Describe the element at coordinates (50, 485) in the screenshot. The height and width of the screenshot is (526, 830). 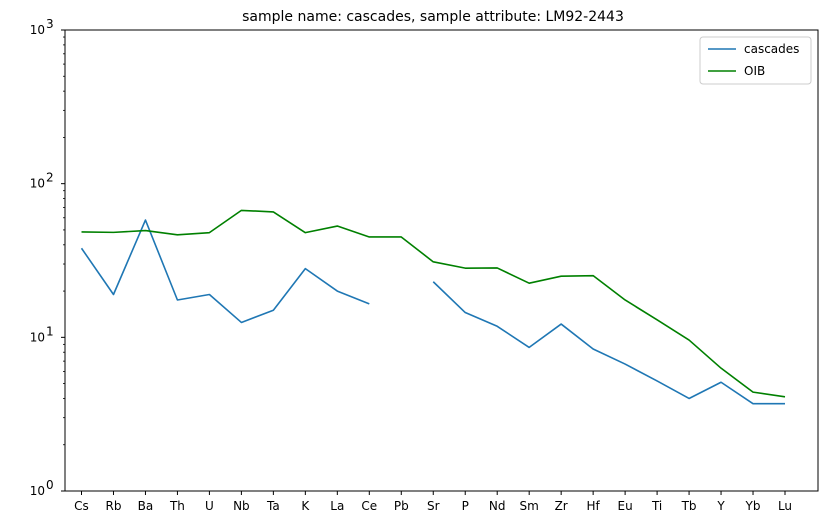
I see `y-tick-exponent: 0` at that location.